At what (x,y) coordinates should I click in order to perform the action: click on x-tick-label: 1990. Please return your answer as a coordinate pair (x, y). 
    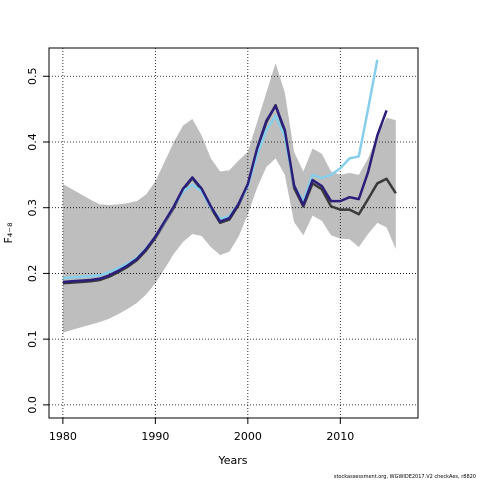
    Looking at the image, I should click on (155, 436).